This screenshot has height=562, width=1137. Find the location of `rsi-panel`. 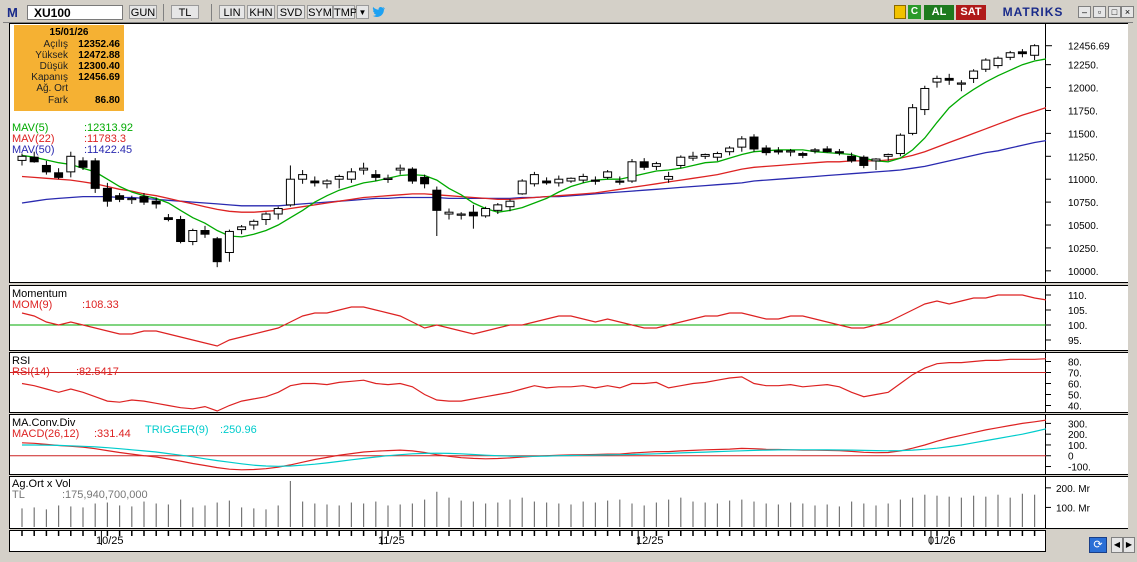

rsi-panel is located at coordinates (528, 382).